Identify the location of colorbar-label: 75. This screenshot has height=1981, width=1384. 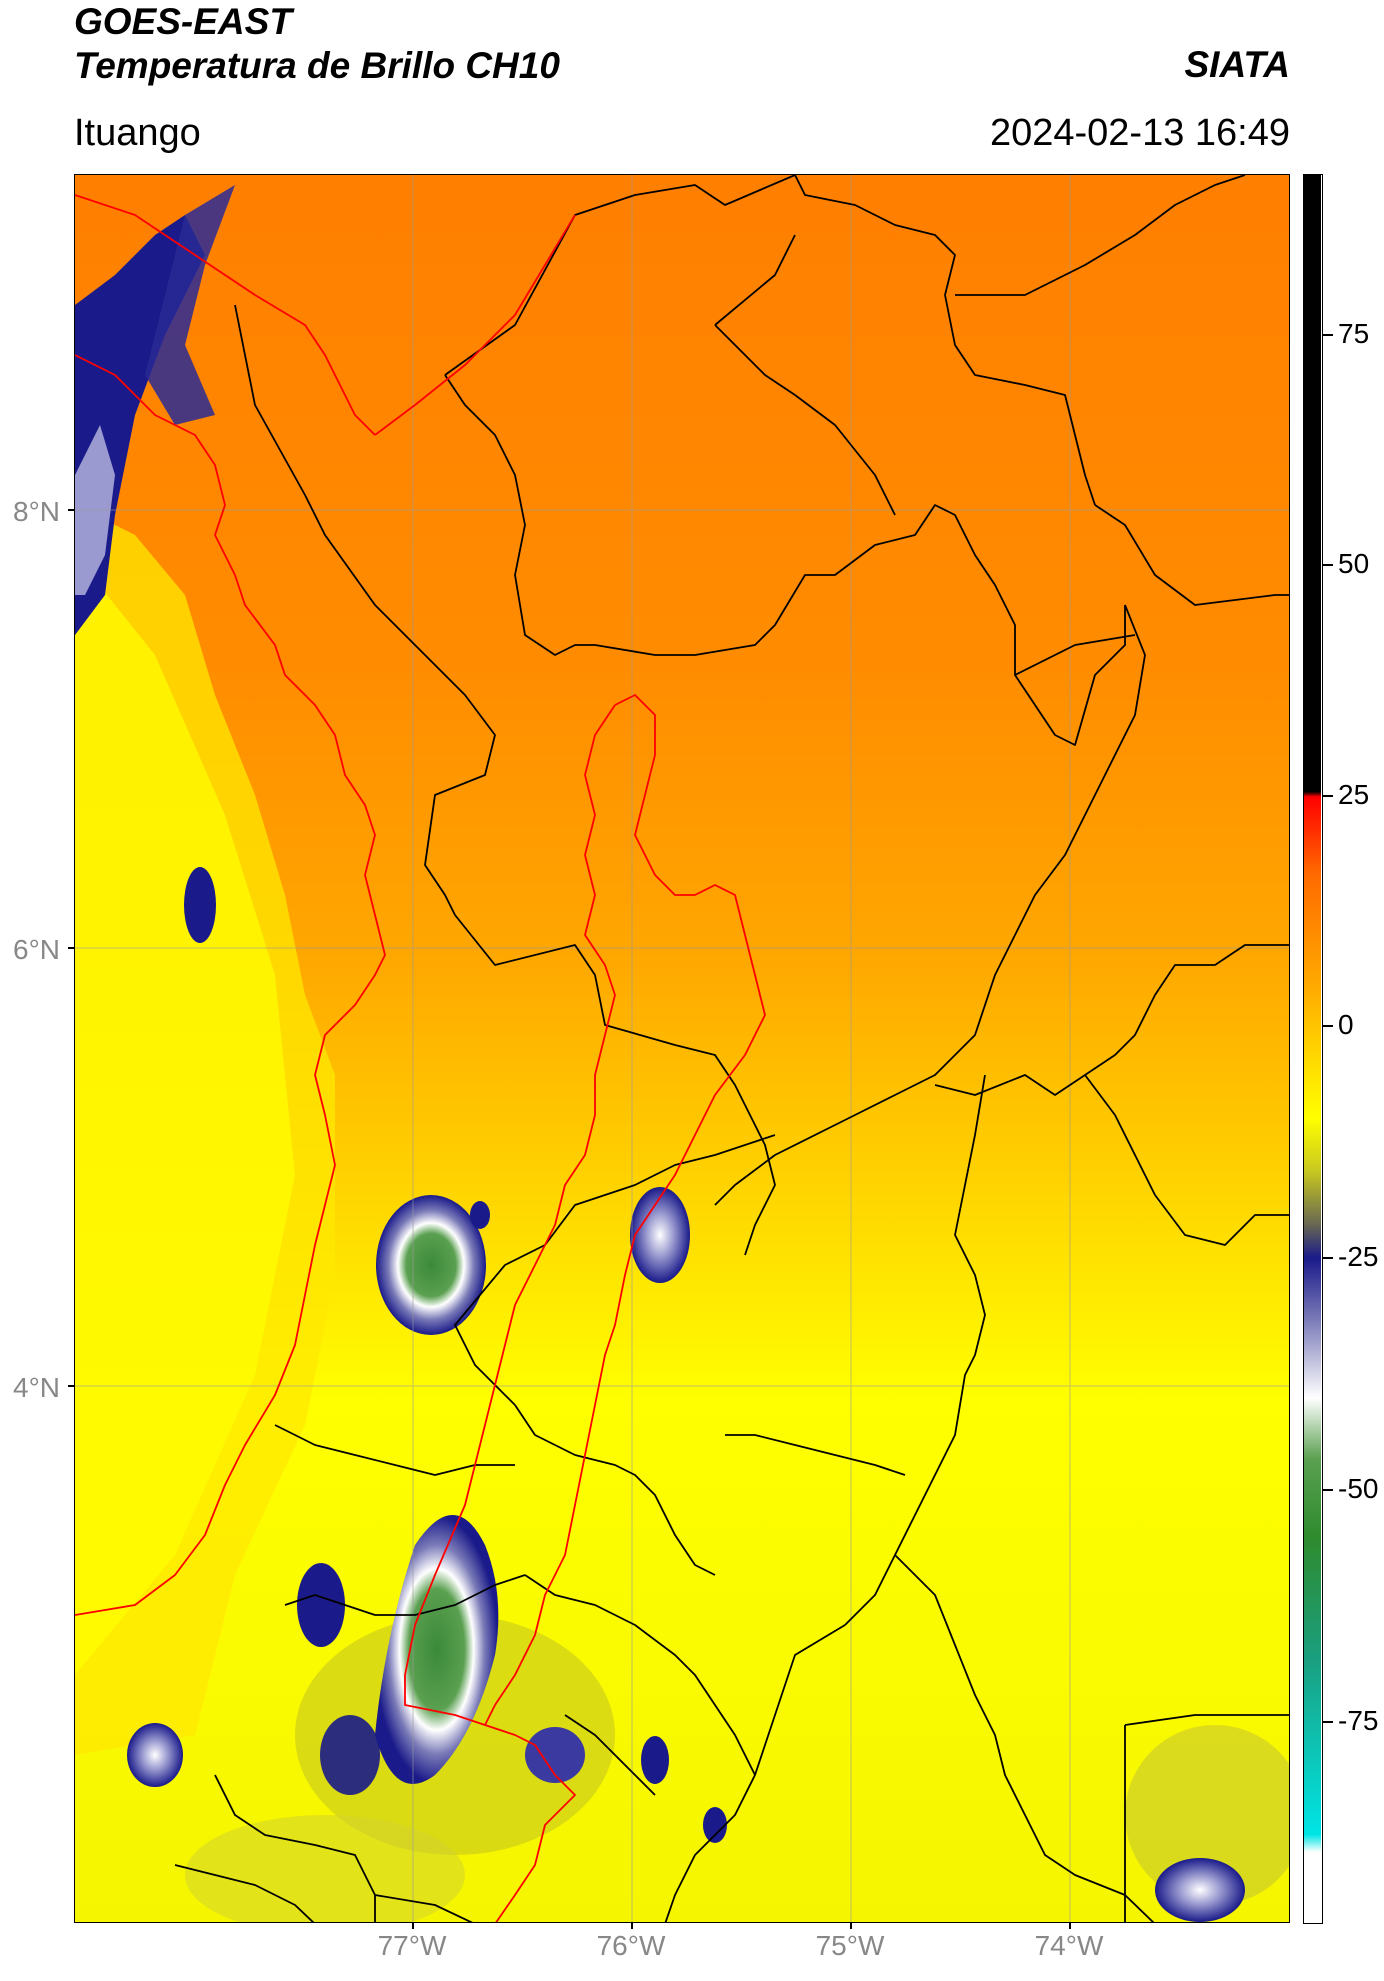
(1354, 333).